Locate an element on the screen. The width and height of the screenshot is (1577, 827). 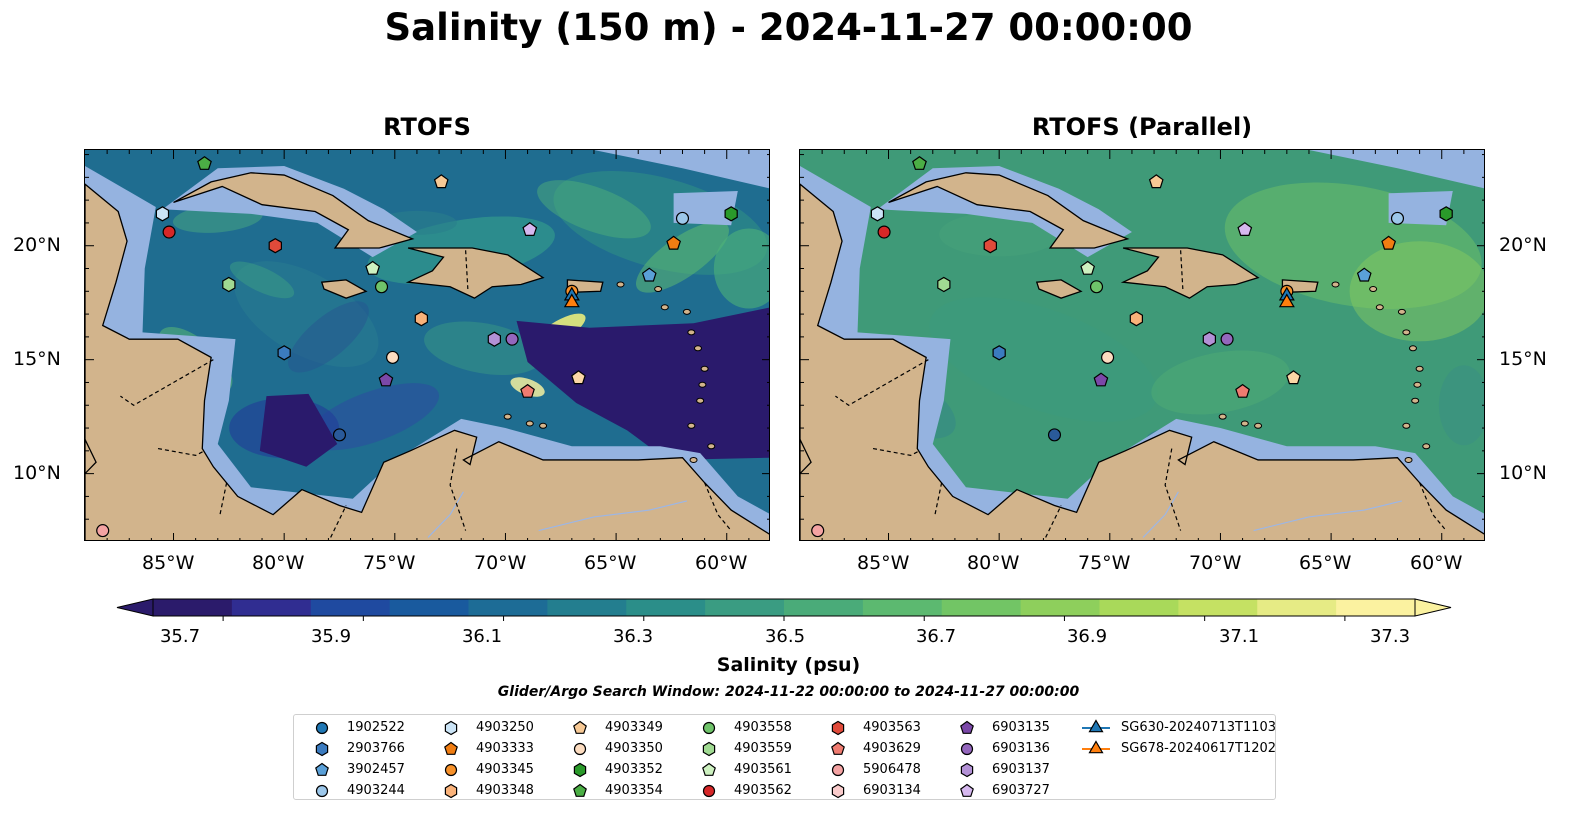
legend-label: 4903562 is located at coordinates (763, 790).